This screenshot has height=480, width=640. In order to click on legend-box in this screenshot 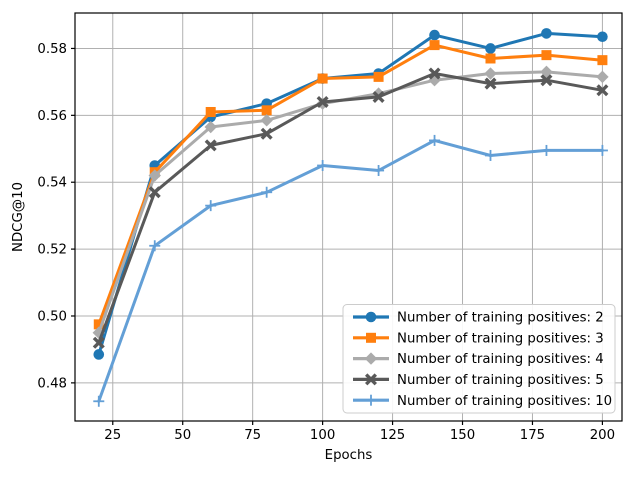, I will do `click(479, 359)`.